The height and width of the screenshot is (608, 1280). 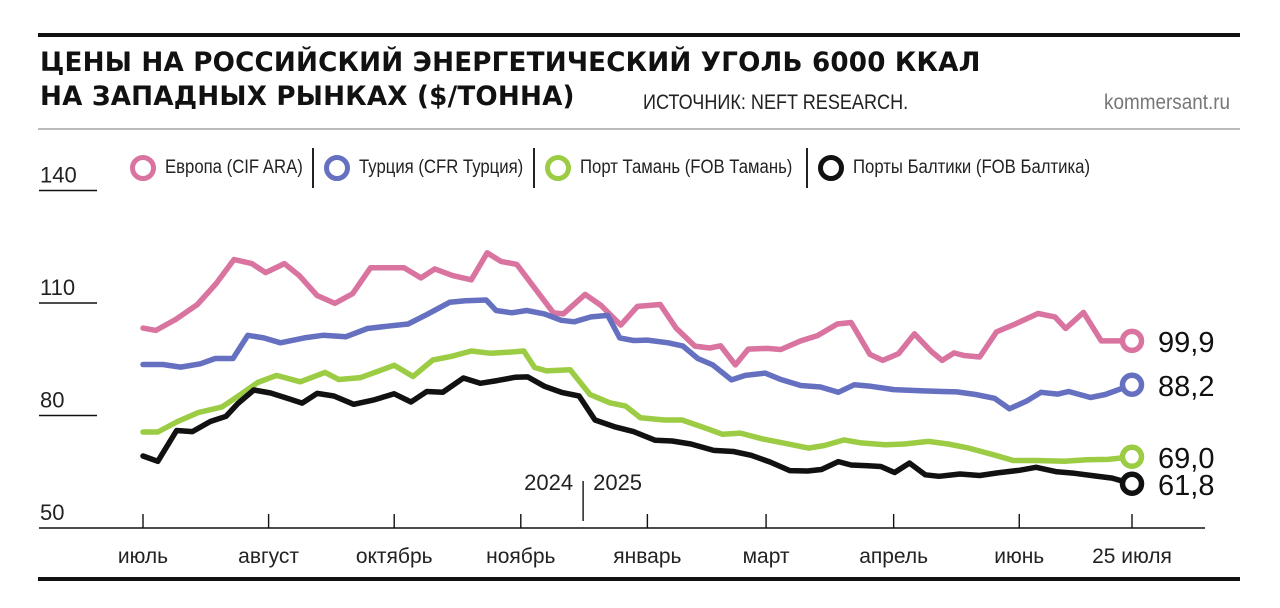 I want to click on legend-label: Порты Балтики (FOB Балтика), so click(x=971, y=167).